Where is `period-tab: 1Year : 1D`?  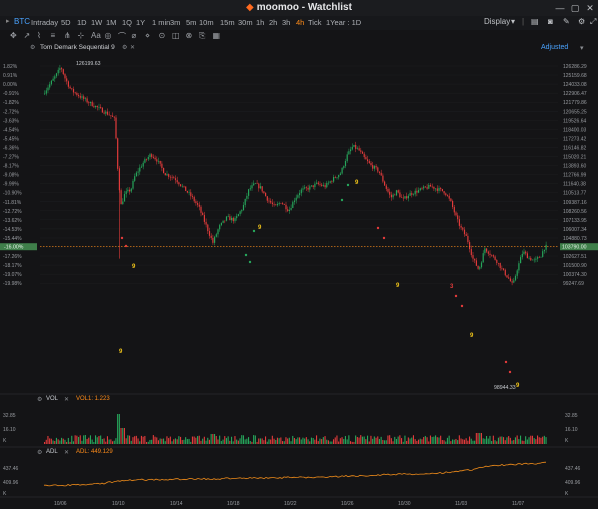 period-tab: 1Year : 1D is located at coordinates (344, 22).